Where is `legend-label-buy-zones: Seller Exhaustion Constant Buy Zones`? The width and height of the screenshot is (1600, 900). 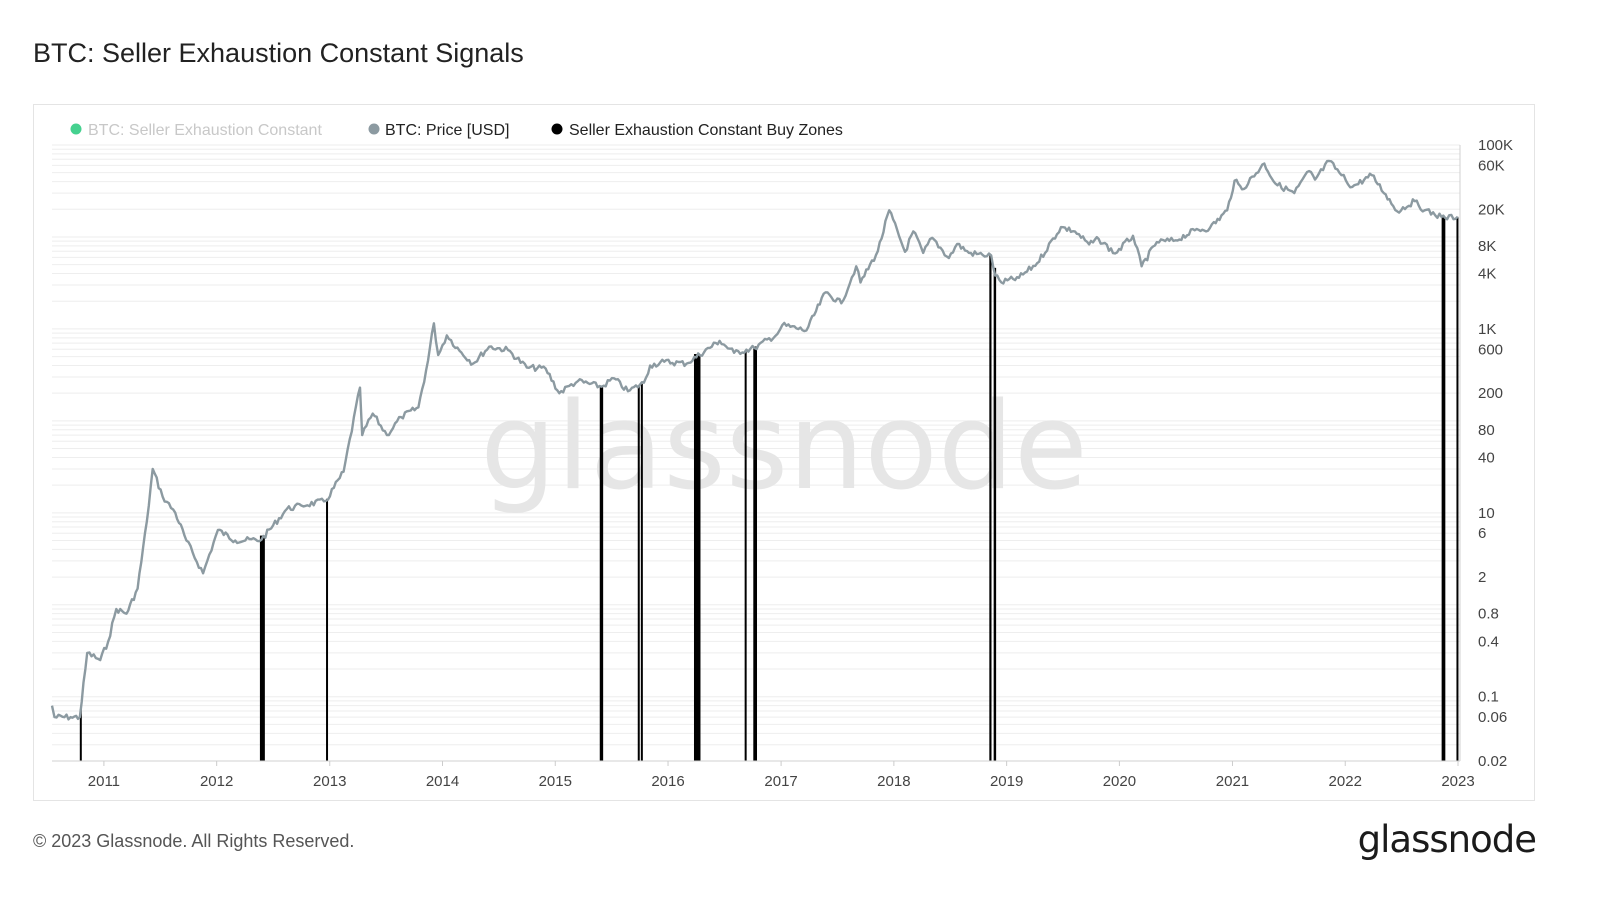 legend-label-buy-zones: Seller Exhaustion Constant Buy Zones is located at coordinates (706, 130).